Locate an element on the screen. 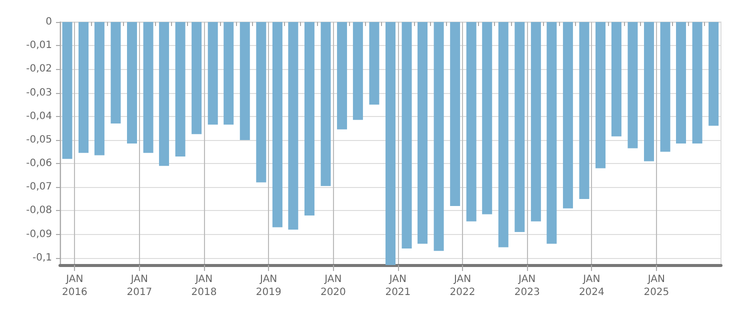 The image size is (751, 313). x-tick-label: JAN 2020 is located at coordinates (333, 286).